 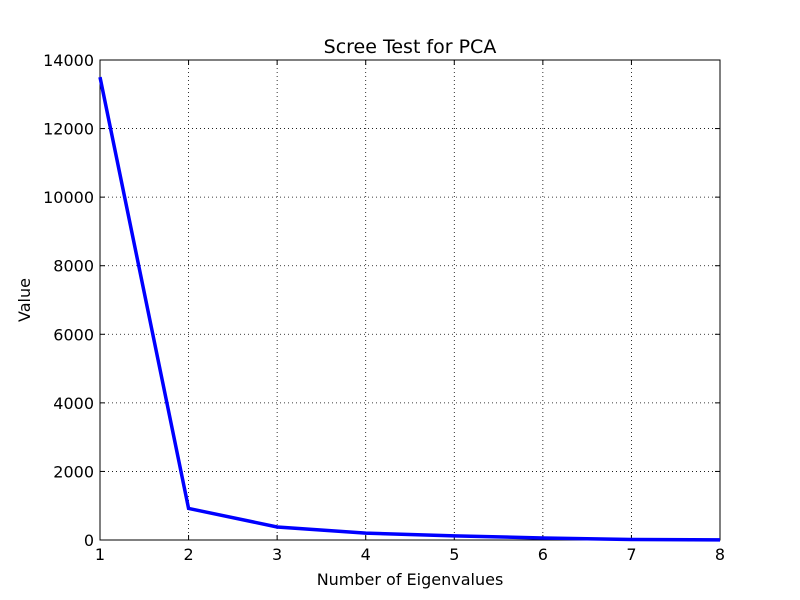 What do you see at coordinates (68, 60) in the screenshot?
I see `y-tick-label: 14000` at bounding box center [68, 60].